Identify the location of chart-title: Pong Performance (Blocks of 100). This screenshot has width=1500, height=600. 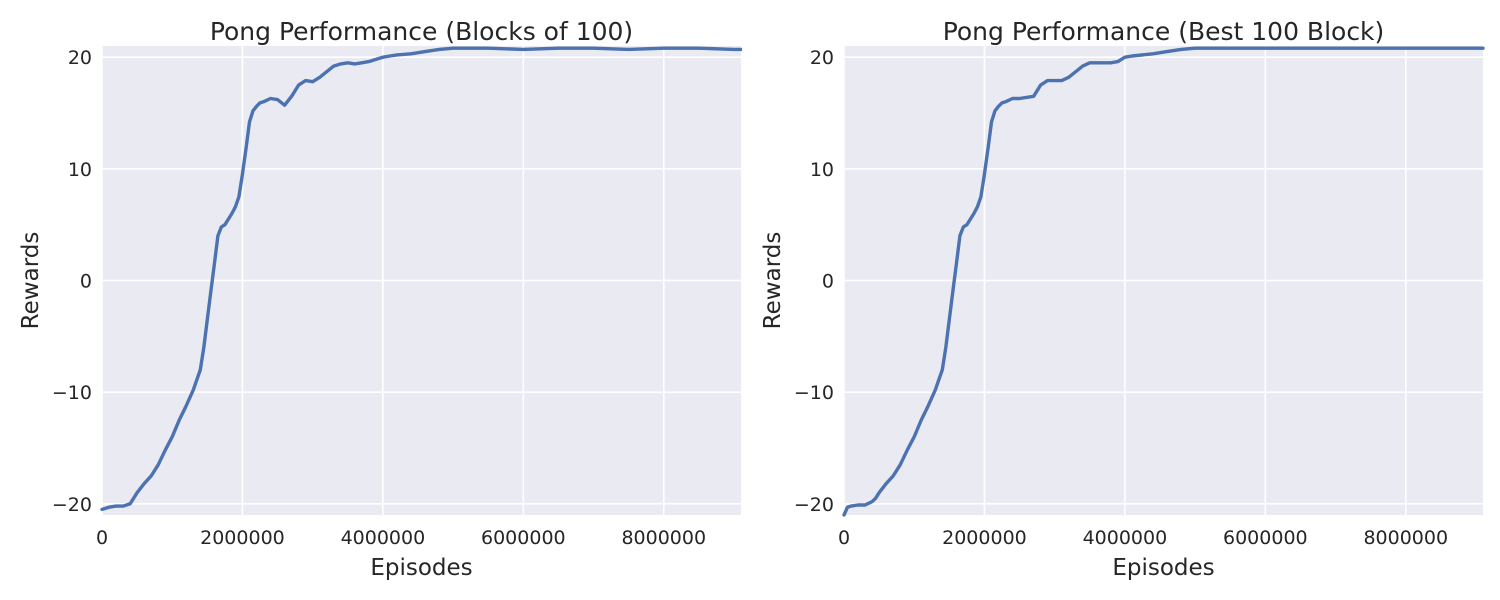
(421, 31).